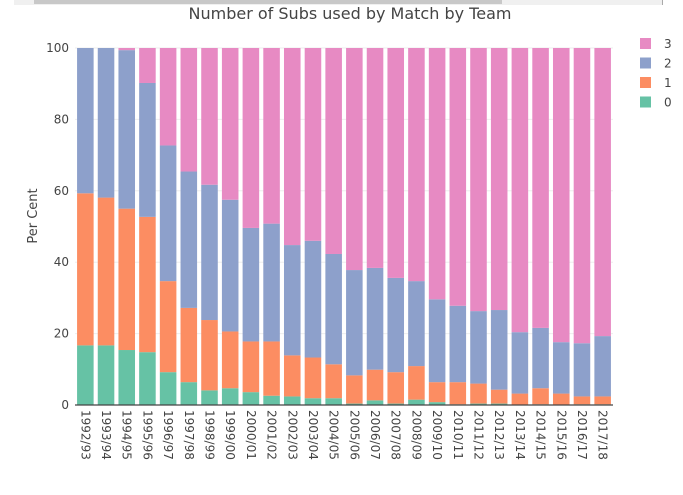  Describe the element at coordinates (106, 435) in the screenshot. I see `x-tick-label: 1993/94` at that location.